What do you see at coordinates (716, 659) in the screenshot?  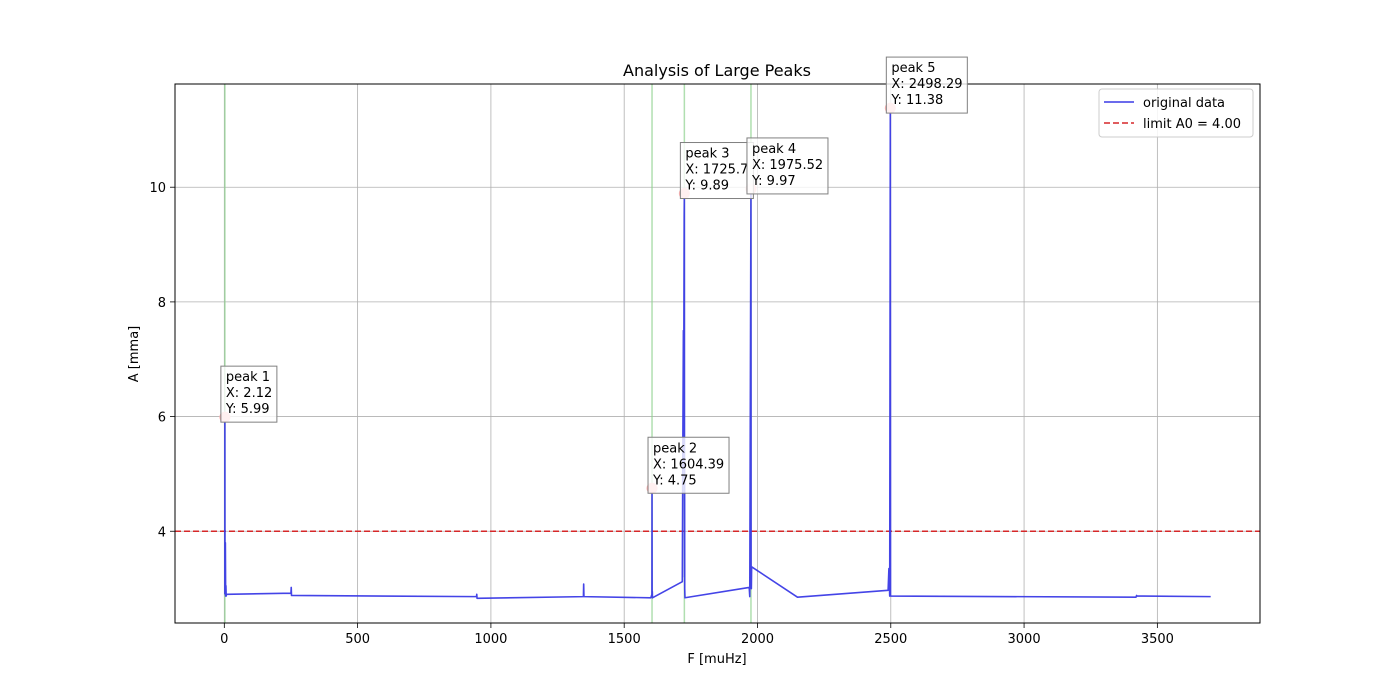 I see `x-axis-label: F [muHz]` at bounding box center [716, 659].